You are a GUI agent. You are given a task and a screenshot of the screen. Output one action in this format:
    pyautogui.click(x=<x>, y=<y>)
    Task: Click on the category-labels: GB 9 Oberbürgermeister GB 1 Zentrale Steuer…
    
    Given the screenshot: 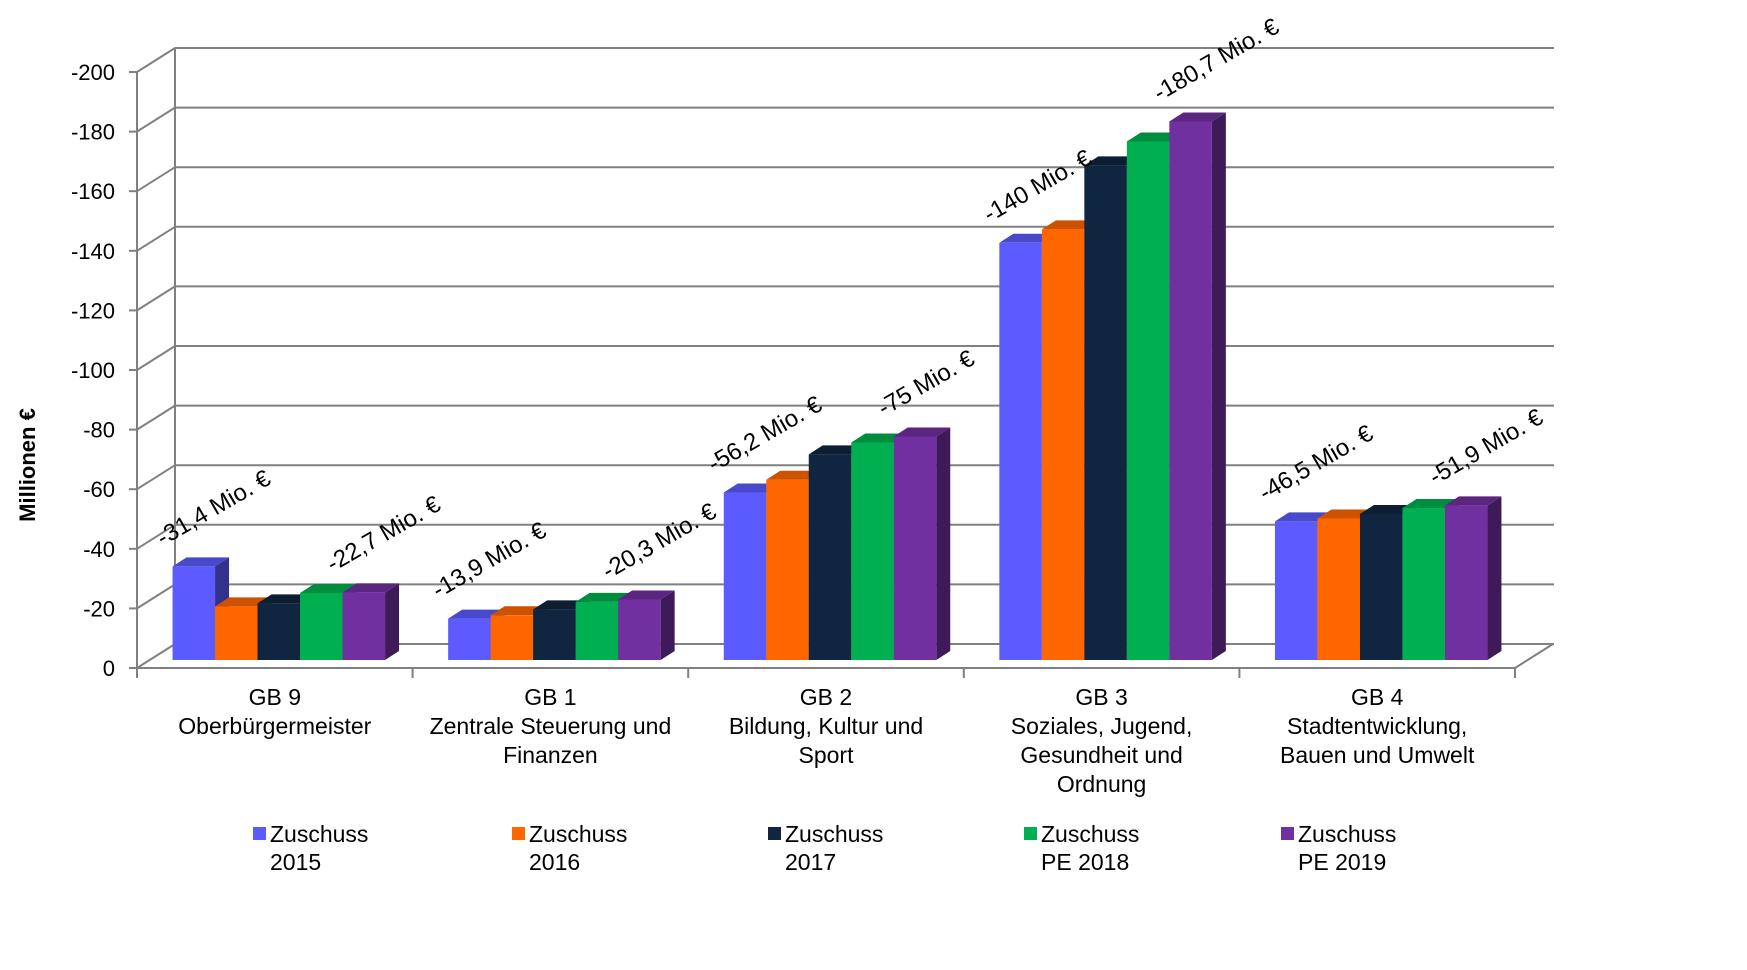 What is the action you would take?
    pyautogui.click(x=826, y=740)
    